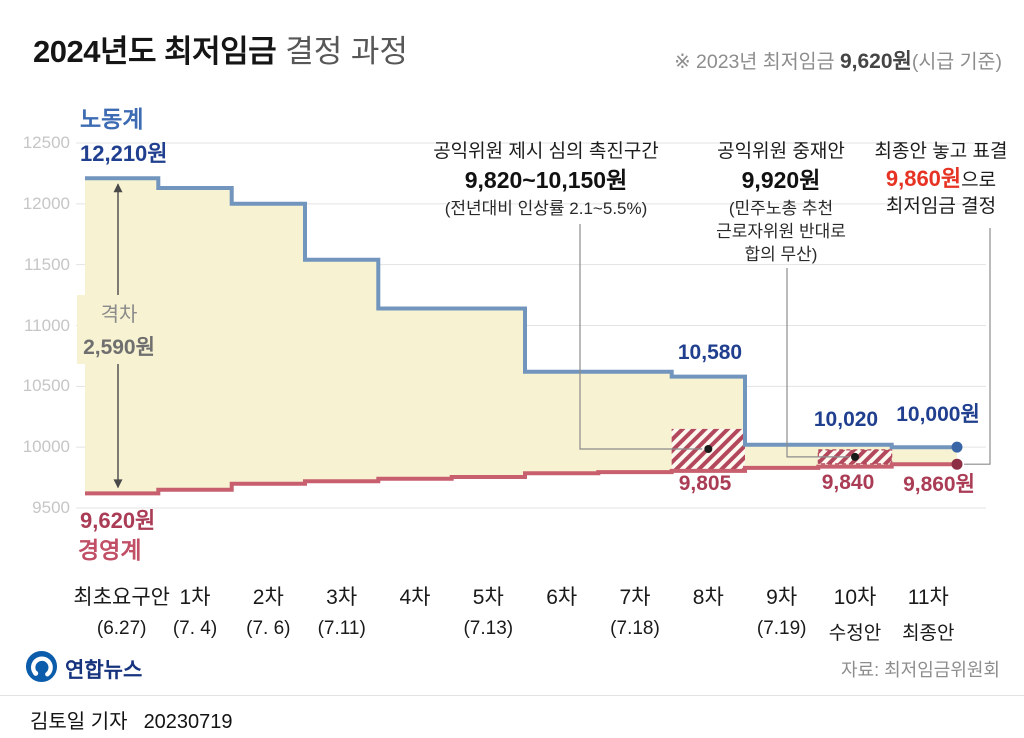 Image resolution: width=1024 pixels, height=738 pixels. I want to click on x-axis-date-label: 최종안, so click(928, 633).